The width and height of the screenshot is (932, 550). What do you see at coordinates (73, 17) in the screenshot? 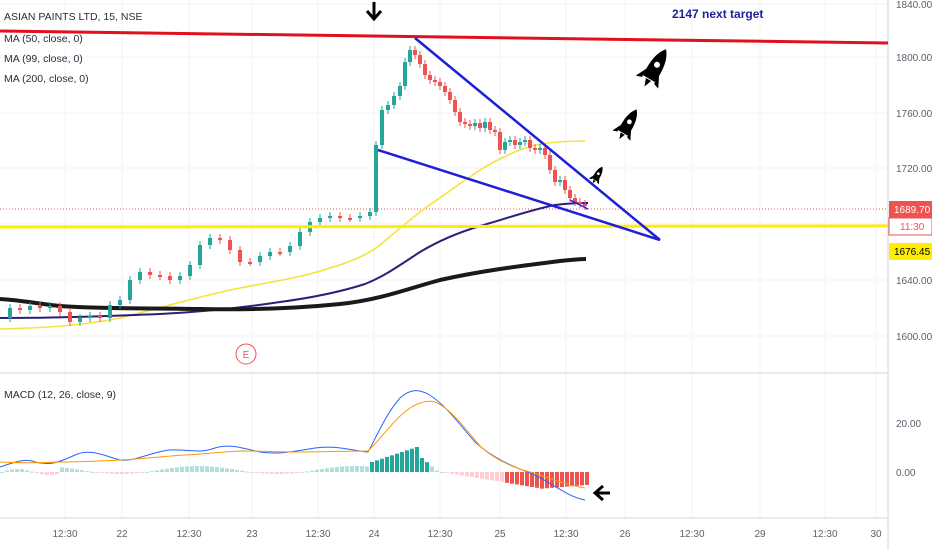
I see `symbol-title: ASIAN PAINTS LTD, 15, NSE` at bounding box center [73, 17].